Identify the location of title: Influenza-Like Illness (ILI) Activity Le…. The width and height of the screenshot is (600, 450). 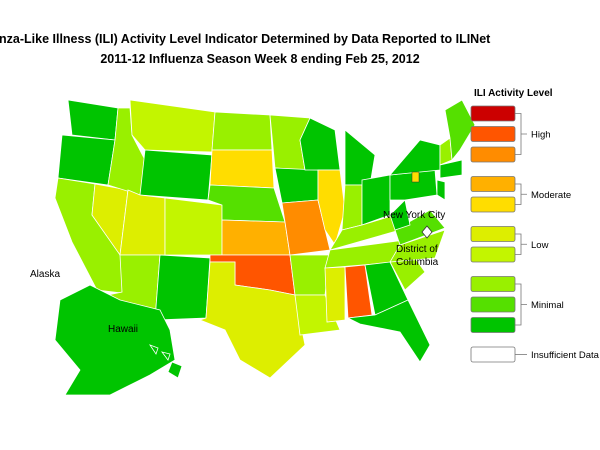
(245, 39).